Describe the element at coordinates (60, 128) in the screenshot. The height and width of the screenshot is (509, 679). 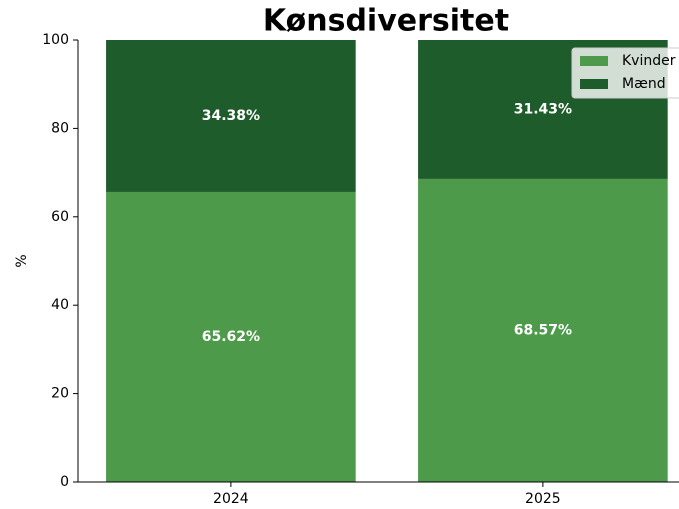
I see `y-tick-label: 80` at that location.